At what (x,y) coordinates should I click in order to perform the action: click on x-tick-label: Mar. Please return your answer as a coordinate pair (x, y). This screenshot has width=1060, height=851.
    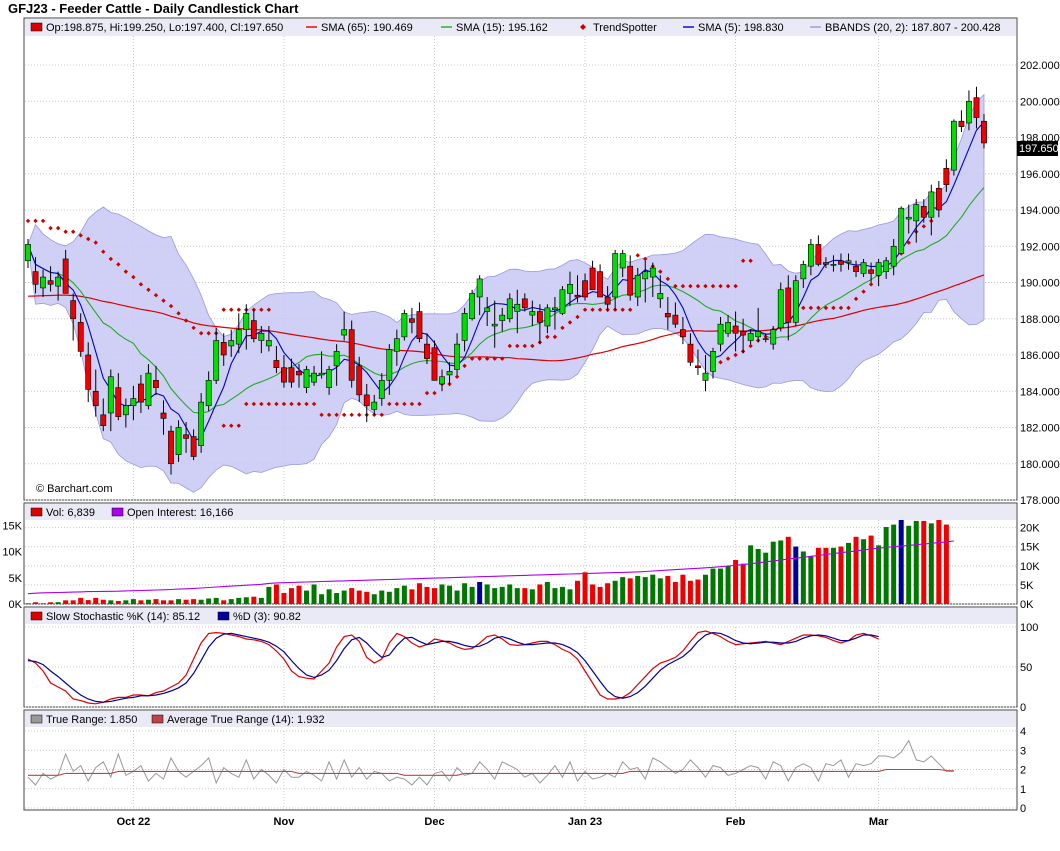
    Looking at the image, I should click on (879, 822).